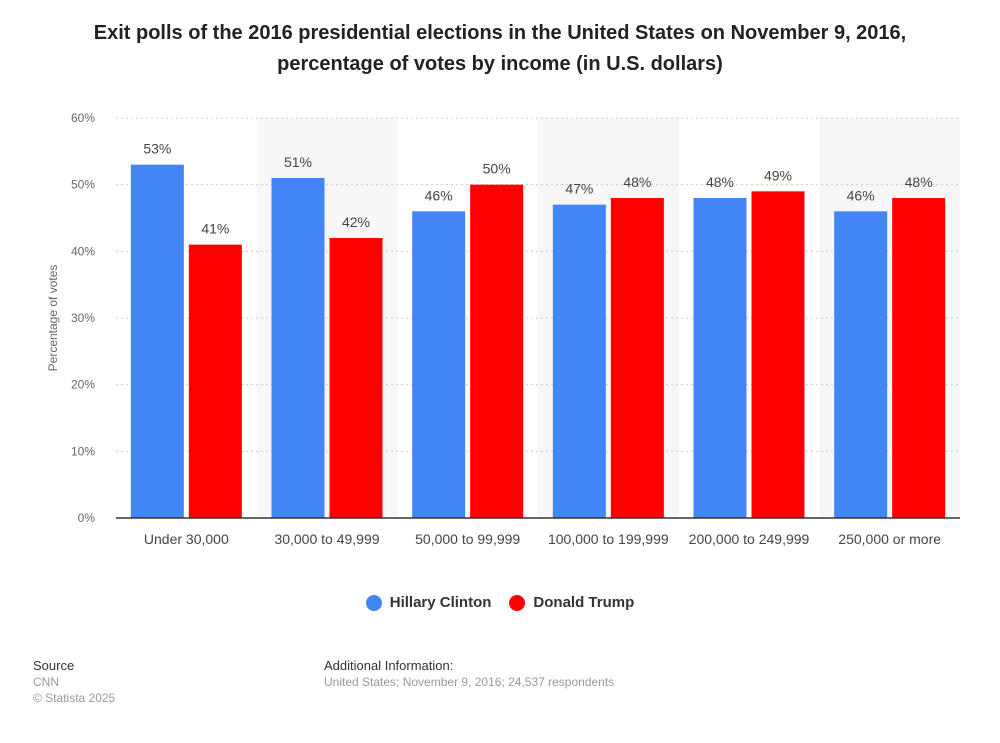 The image size is (1000, 743). I want to click on legend-item-trump: Donald Trump, so click(571, 602).